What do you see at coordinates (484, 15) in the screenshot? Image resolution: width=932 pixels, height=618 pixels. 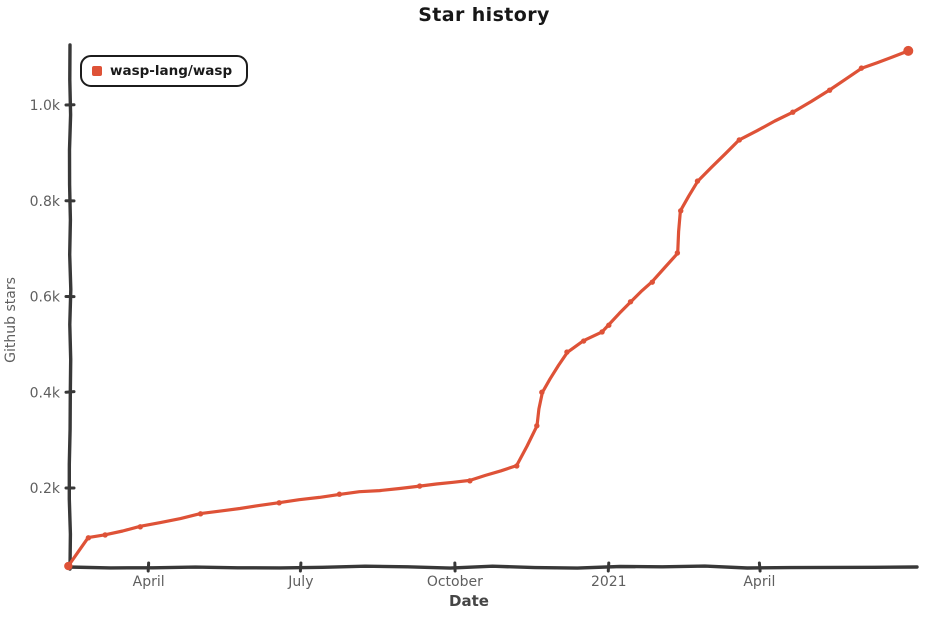 I see `chart-title: Star history` at bounding box center [484, 15].